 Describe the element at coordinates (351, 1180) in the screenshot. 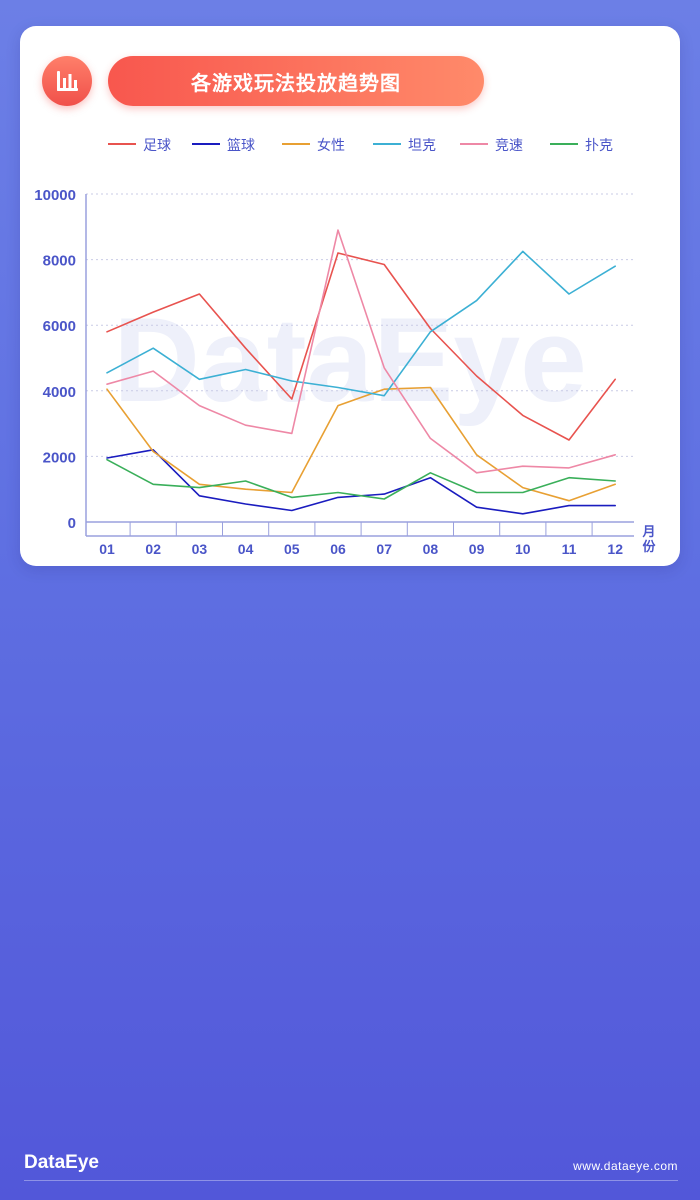

I see `footer-divider` at that location.